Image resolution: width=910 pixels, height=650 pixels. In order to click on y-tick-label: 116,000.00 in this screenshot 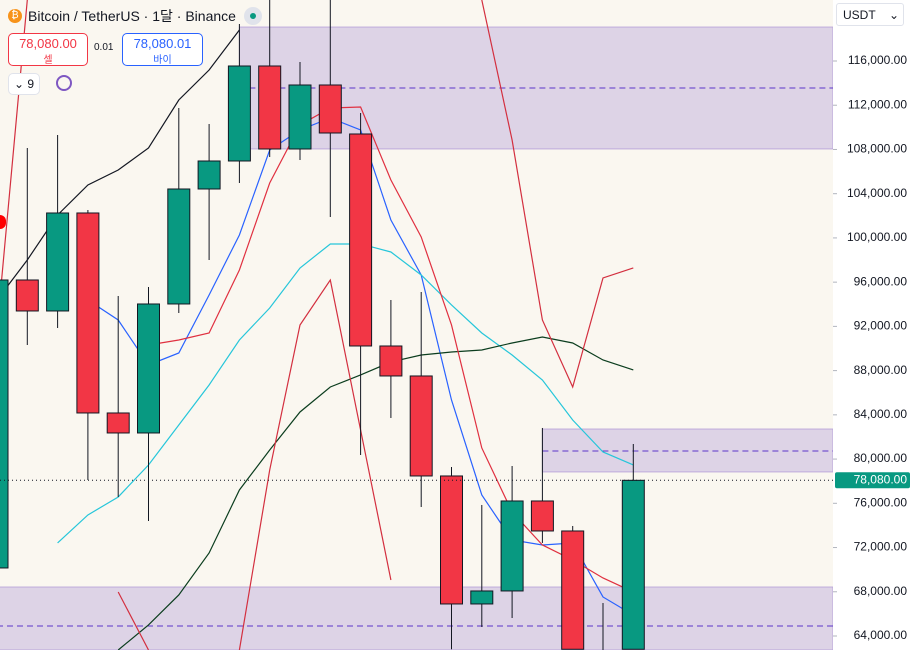, I will do `click(877, 60)`.